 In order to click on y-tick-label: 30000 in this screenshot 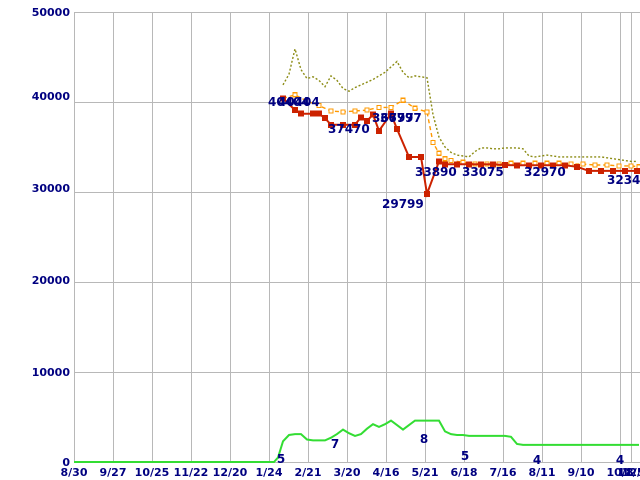, I will do `click(51, 188)`.